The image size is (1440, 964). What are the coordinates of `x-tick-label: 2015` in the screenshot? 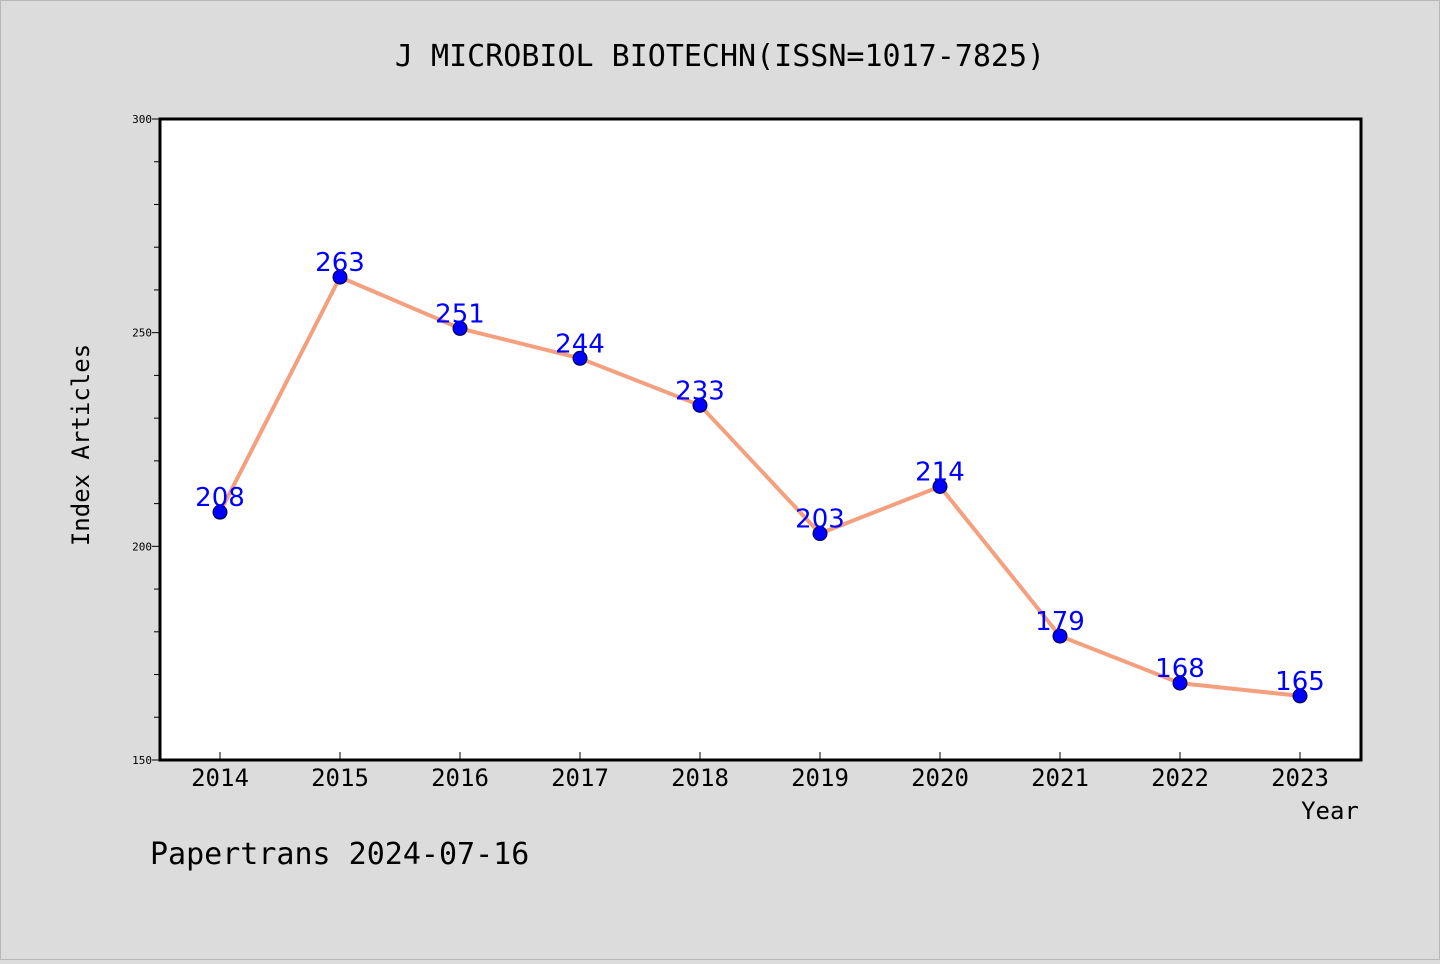 It's located at (340, 778).